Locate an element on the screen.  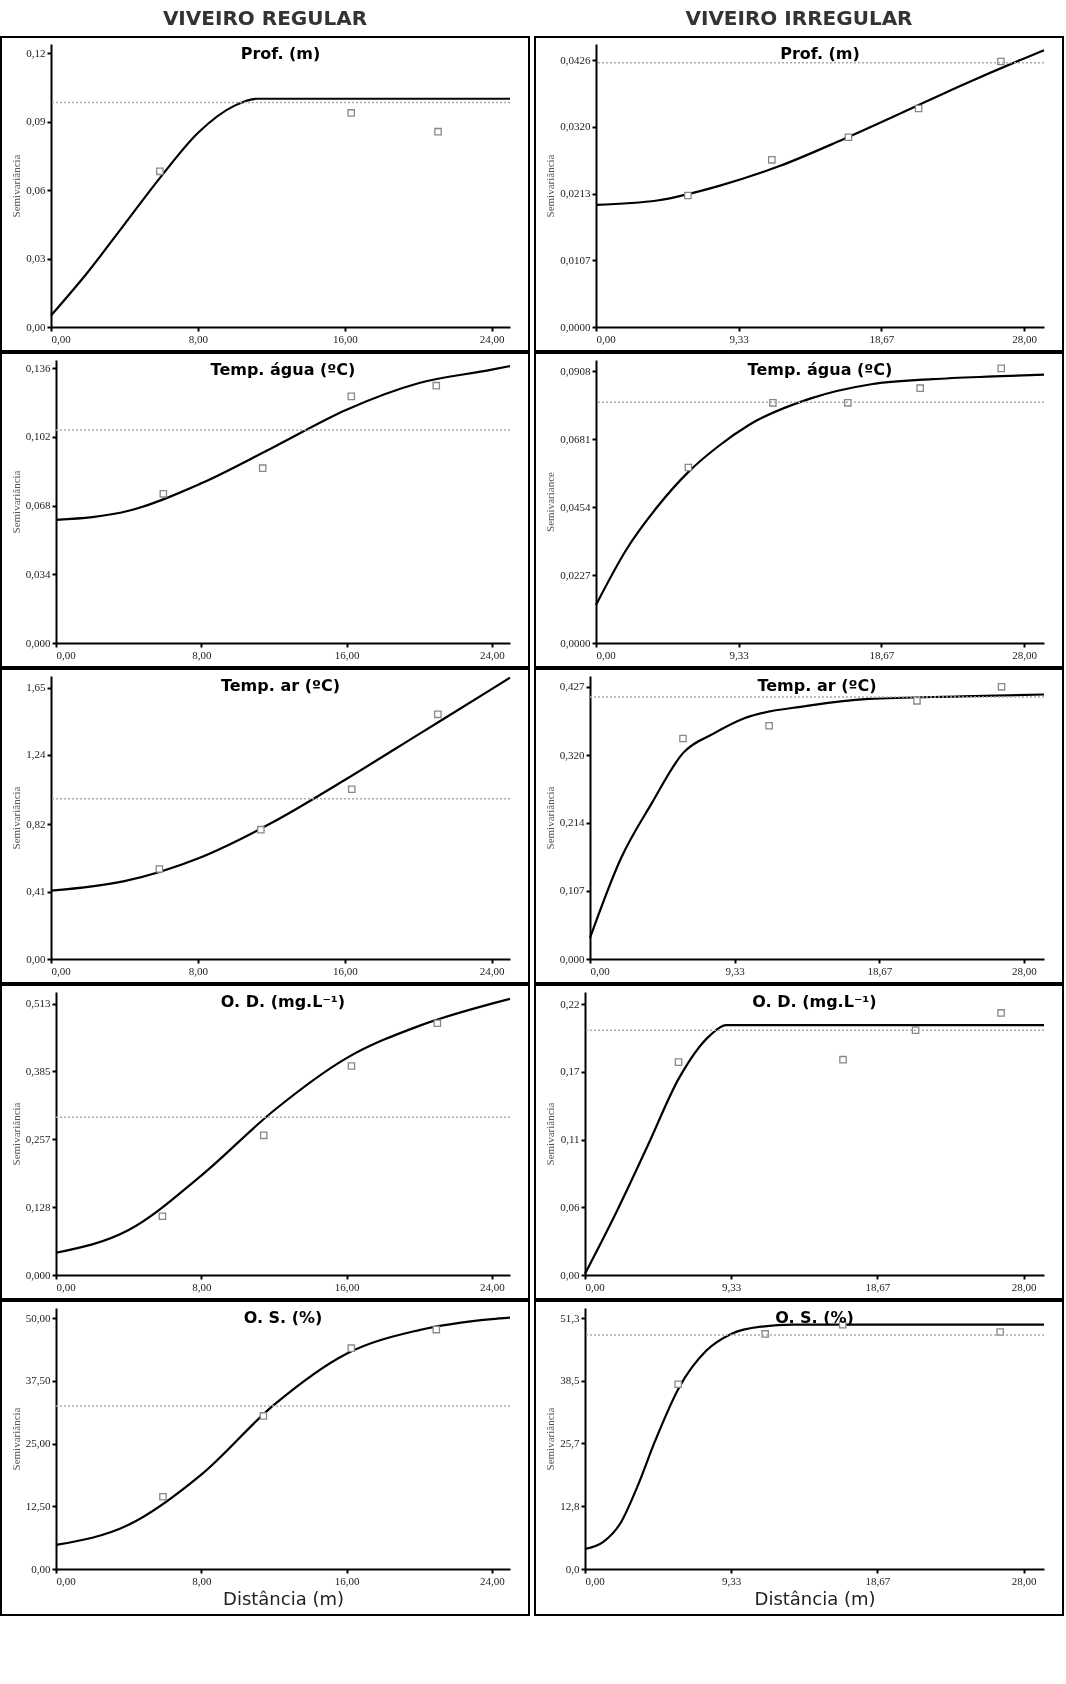
chart-subtitle: VIVEIRO REGULAR is located at coordinates (265, 18).